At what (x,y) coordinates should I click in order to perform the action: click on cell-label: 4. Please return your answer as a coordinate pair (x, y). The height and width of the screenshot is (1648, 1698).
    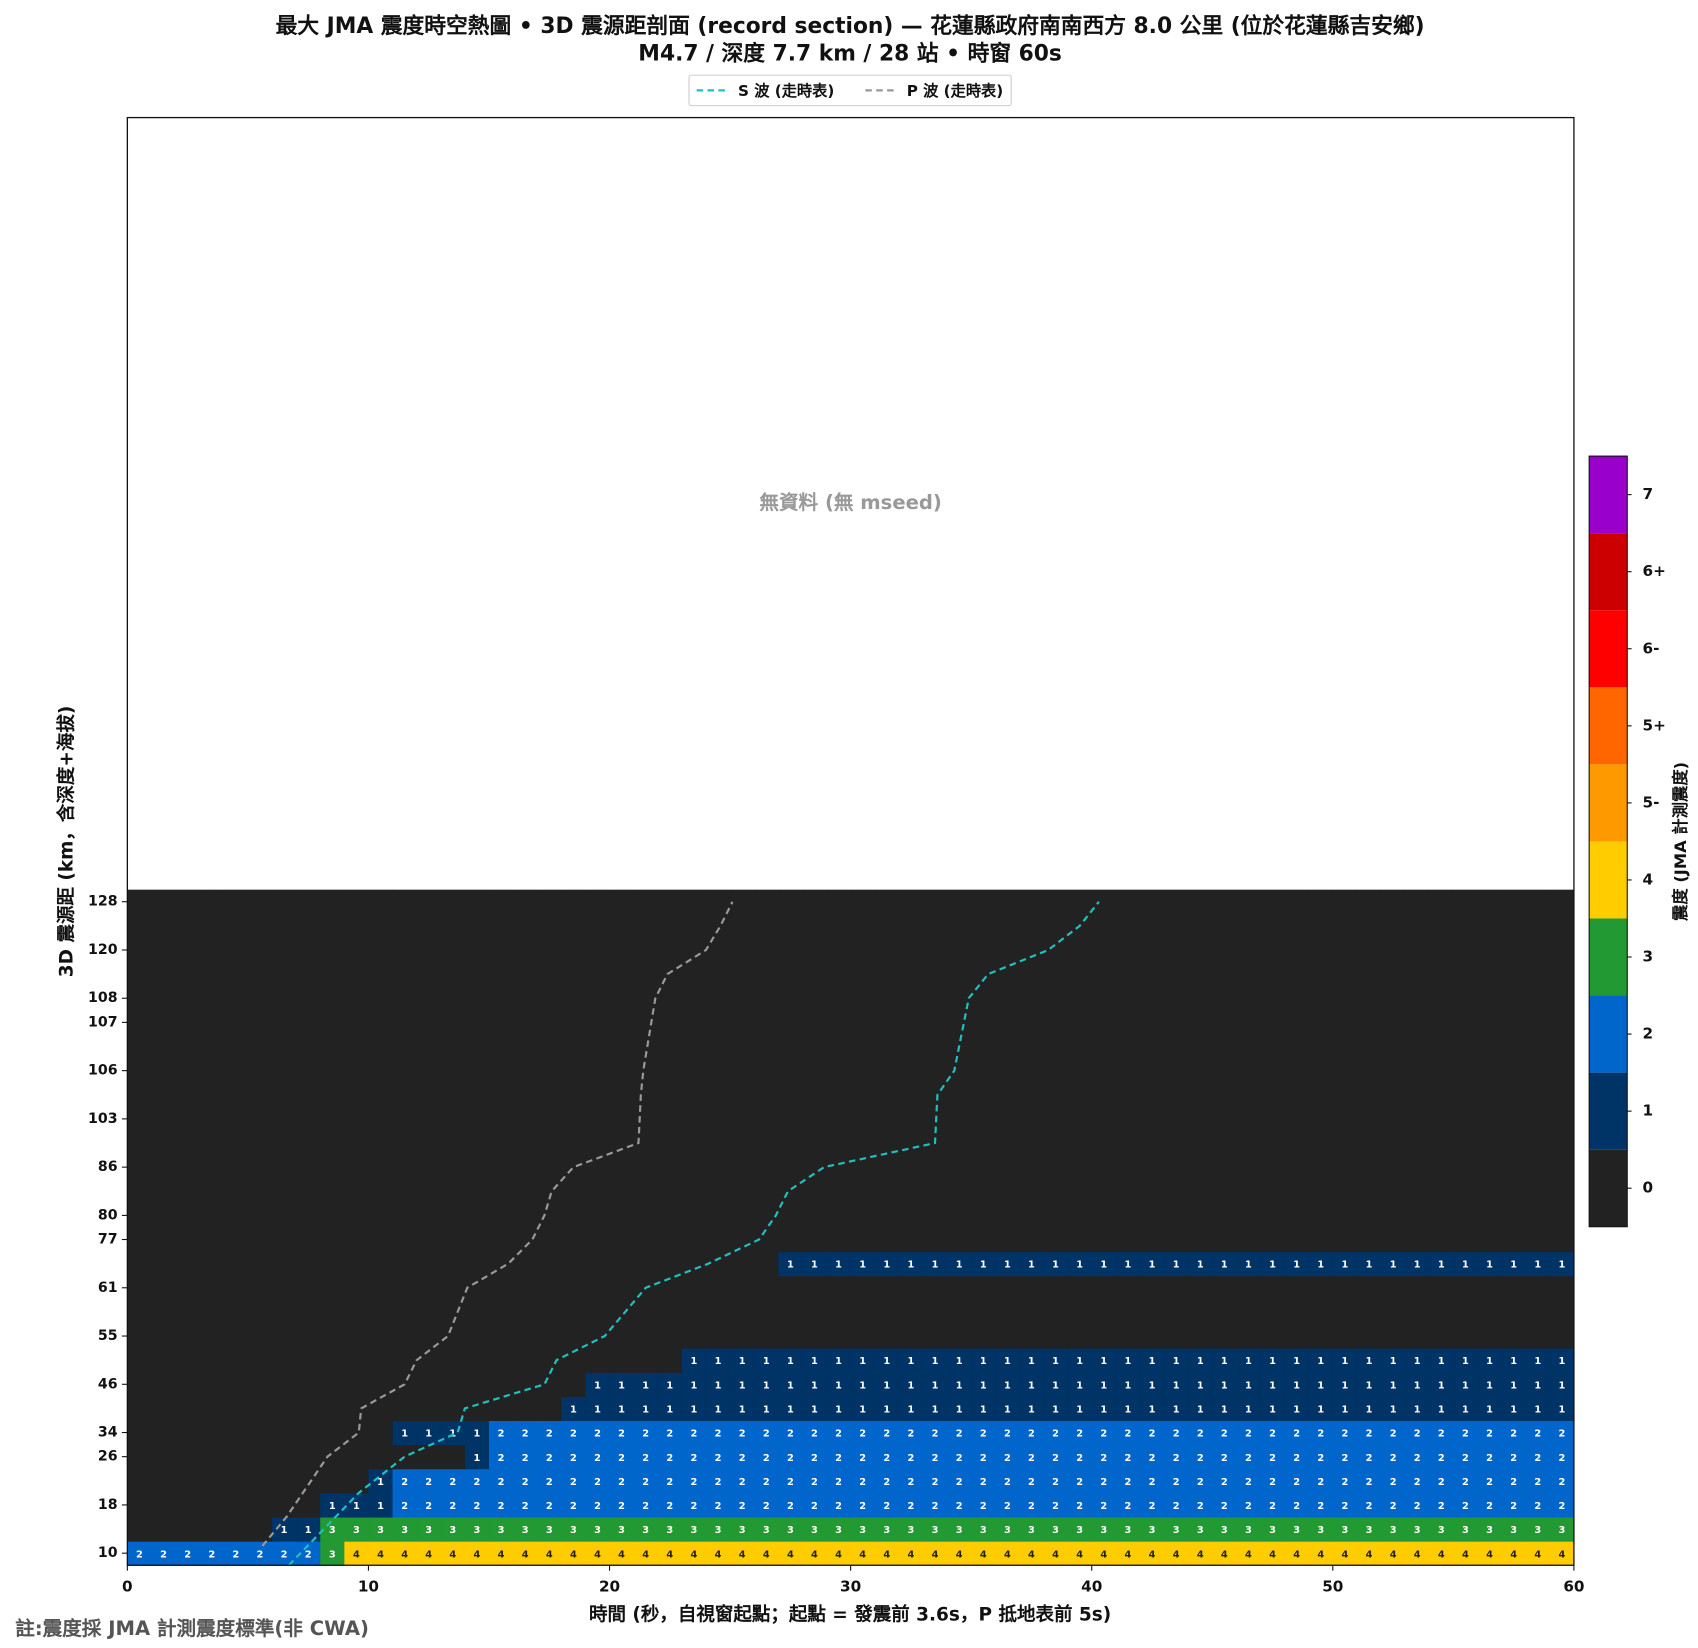
    Looking at the image, I should click on (1248, 1554).